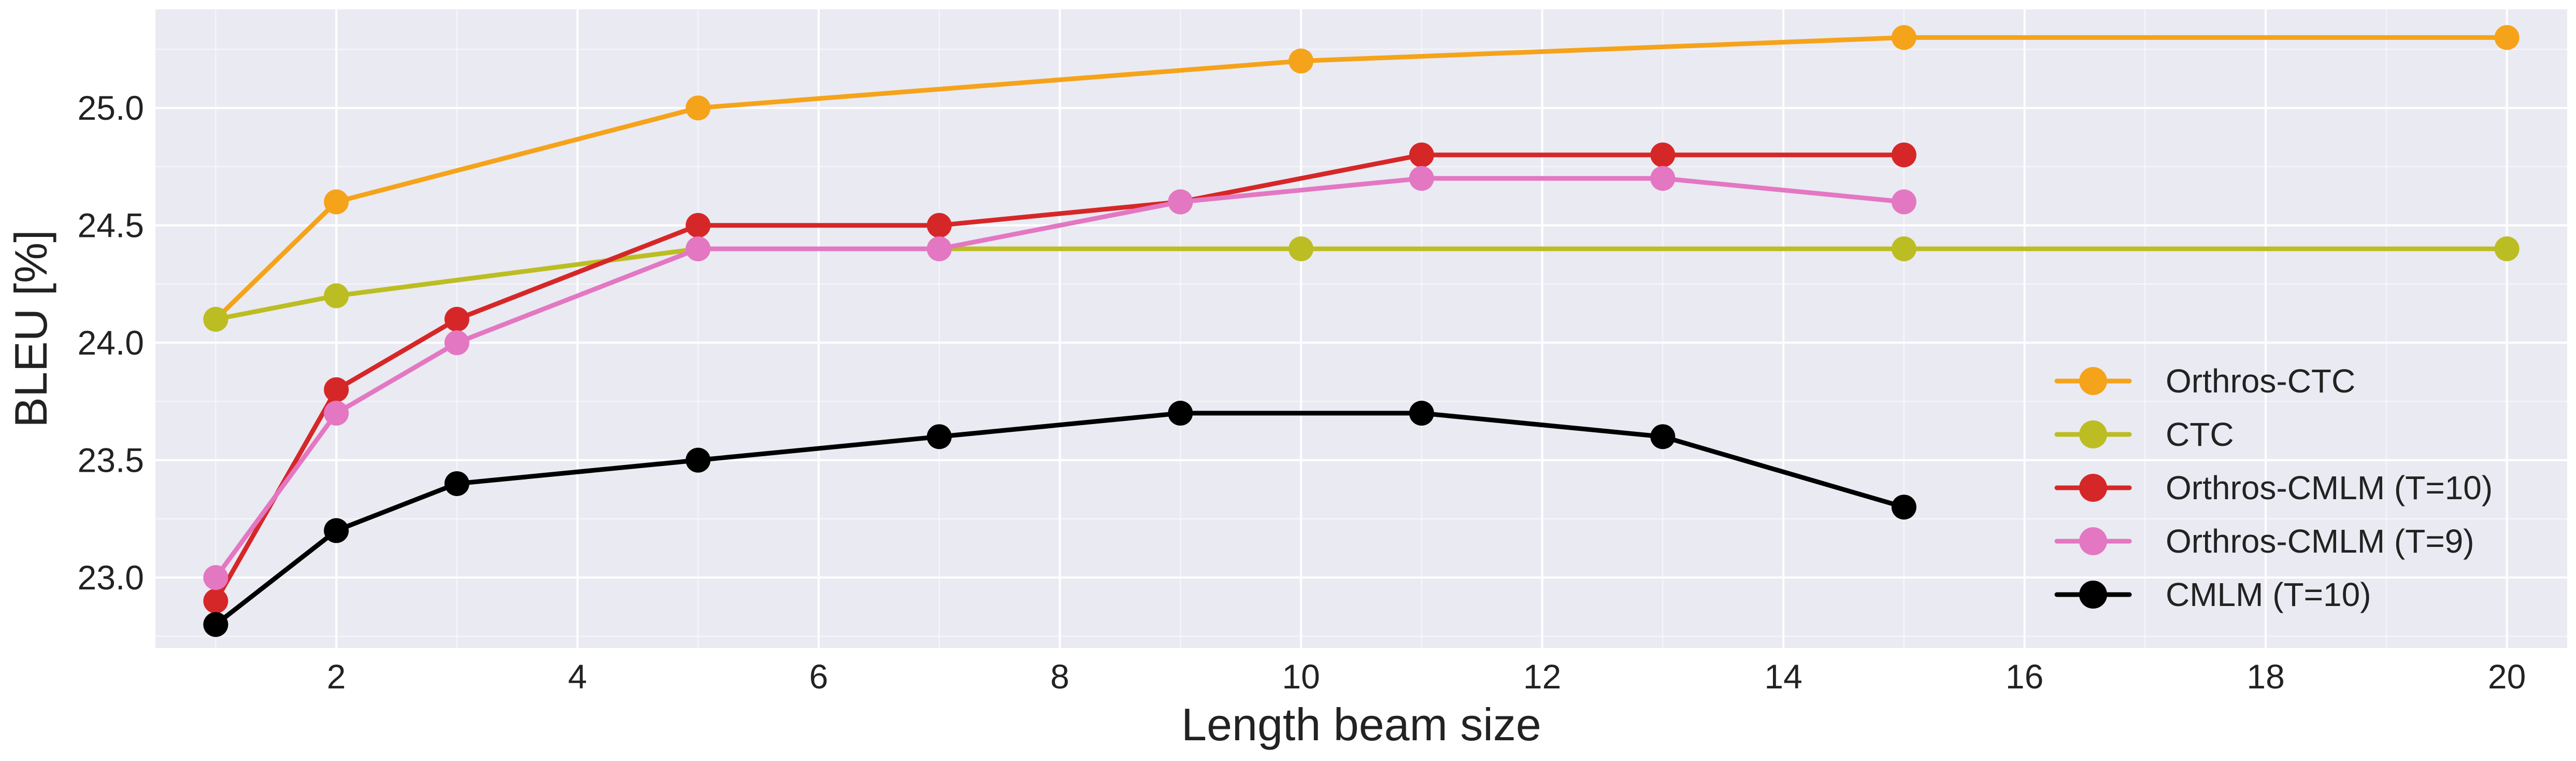 The image size is (2576, 761). Describe the element at coordinates (2320, 541) in the screenshot. I see `legend-label: Orthros-CMLM (T=9)` at that location.